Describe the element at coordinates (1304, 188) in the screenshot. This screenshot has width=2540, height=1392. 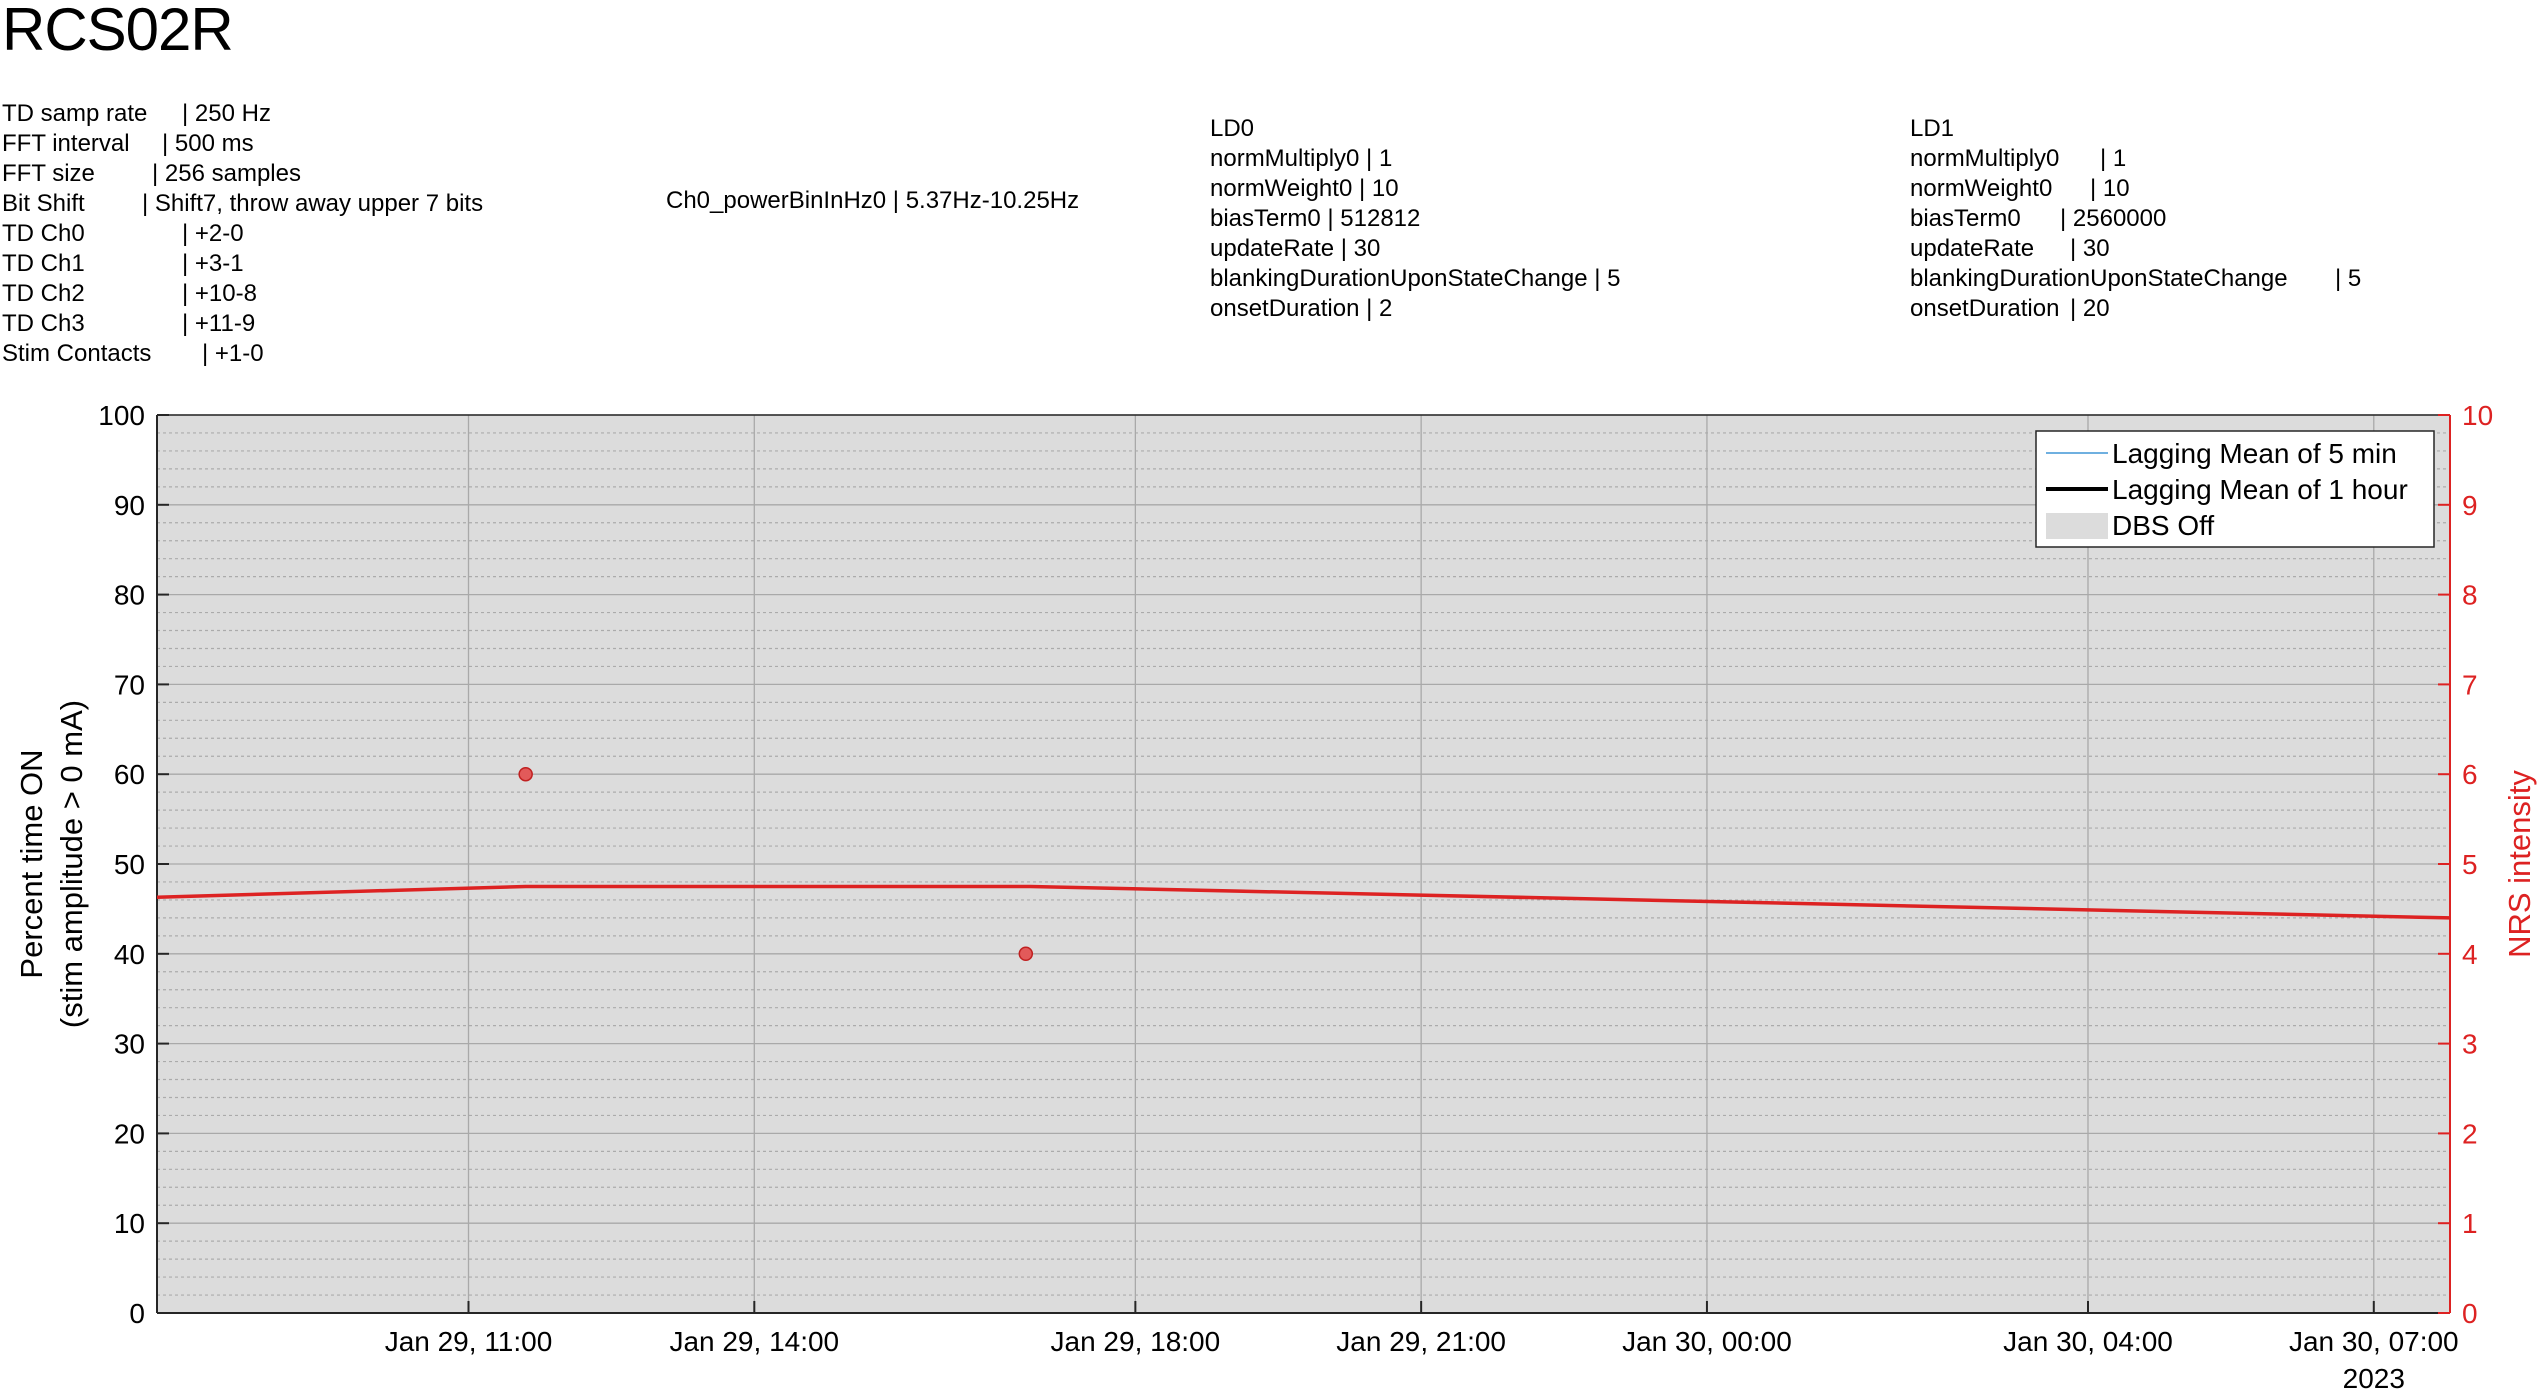
I see `ld0-row-text: normWeight0 | 10` at that location.